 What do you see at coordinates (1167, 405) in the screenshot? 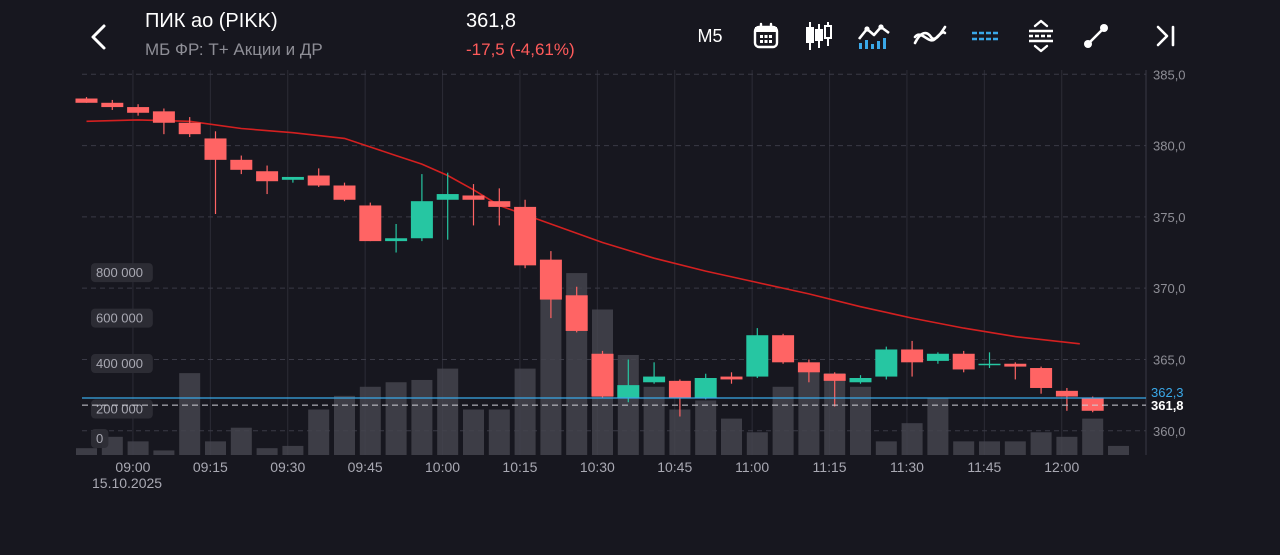
I see `last-price-label: 361,8` at bounding box center [1167, 405].